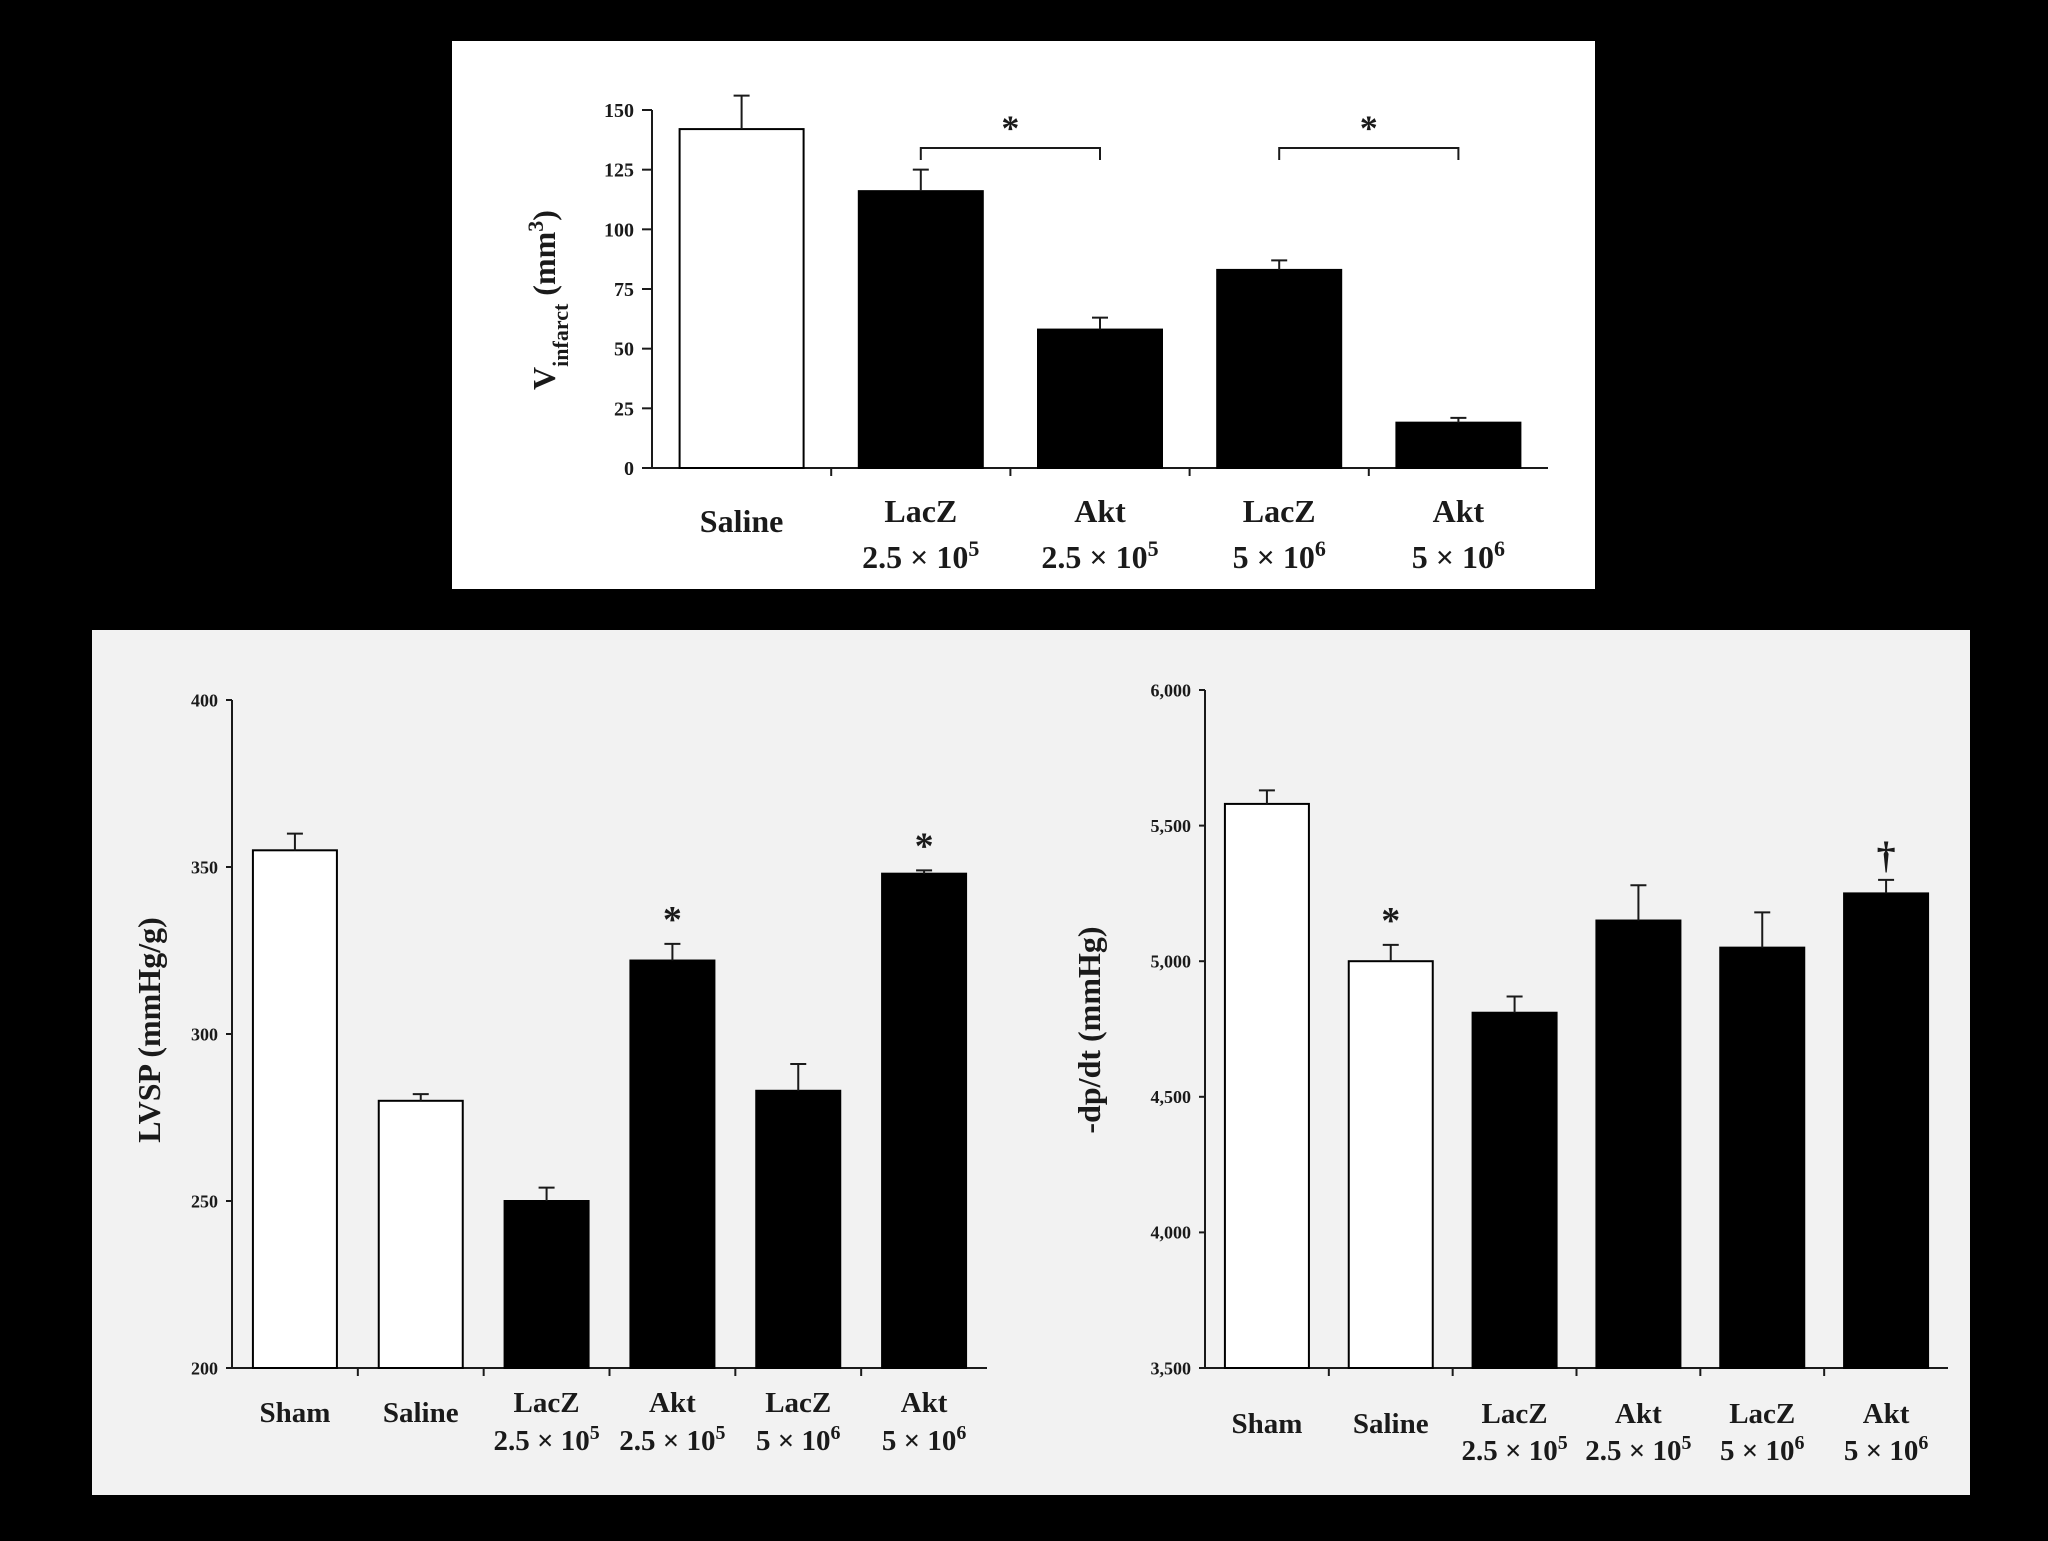  What do you see at coordinates (1171, 826) in the screenshot?
I see `y-tick-label: 5,500` at bounding box center [1171, 826].